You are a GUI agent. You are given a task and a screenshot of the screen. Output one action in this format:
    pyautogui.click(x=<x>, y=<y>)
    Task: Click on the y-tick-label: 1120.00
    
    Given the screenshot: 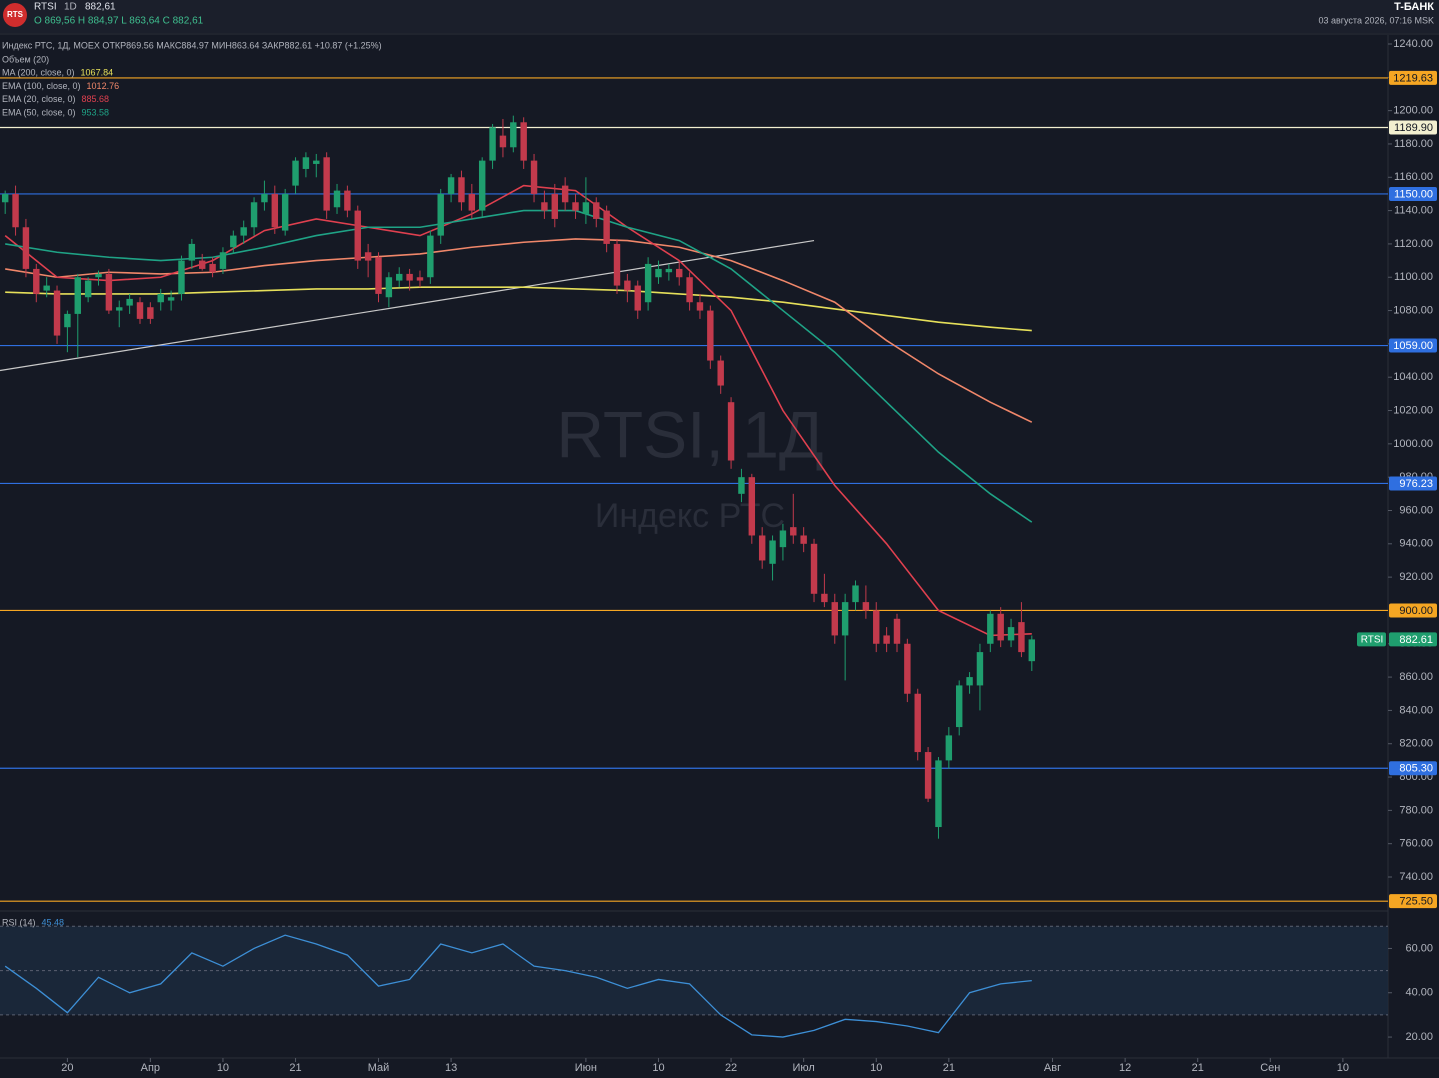 What is the action you would take?
    pyautogui.click(x=1413, y=244)
    